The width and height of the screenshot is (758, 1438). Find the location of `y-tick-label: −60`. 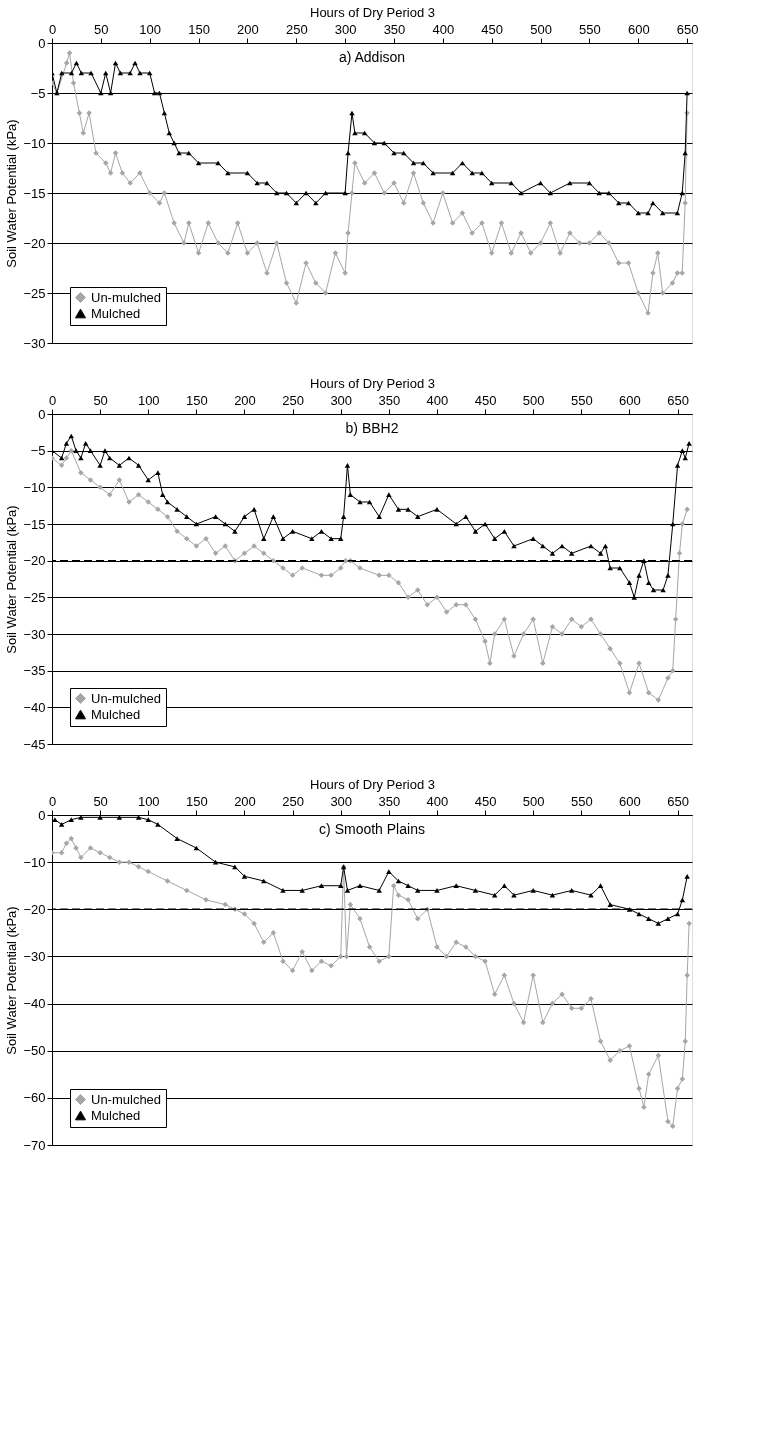

y-tick-label: −60 is located at coordinates (34, 1098).